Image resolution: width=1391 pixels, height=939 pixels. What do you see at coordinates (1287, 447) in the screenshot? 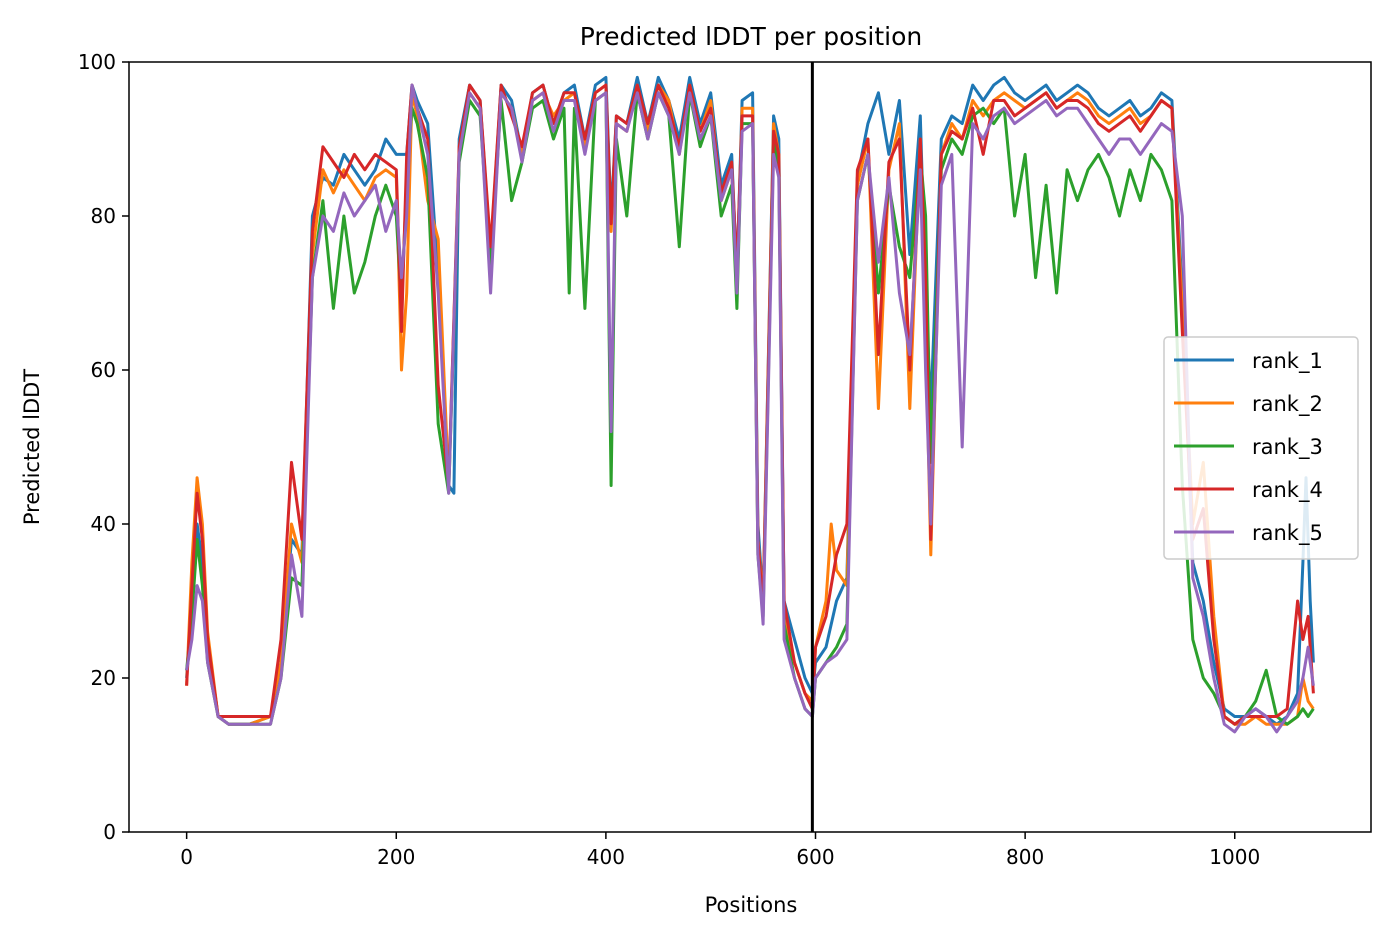
I see `legend-label-rank_3: rank_3` at bounding box center [1287, 447].